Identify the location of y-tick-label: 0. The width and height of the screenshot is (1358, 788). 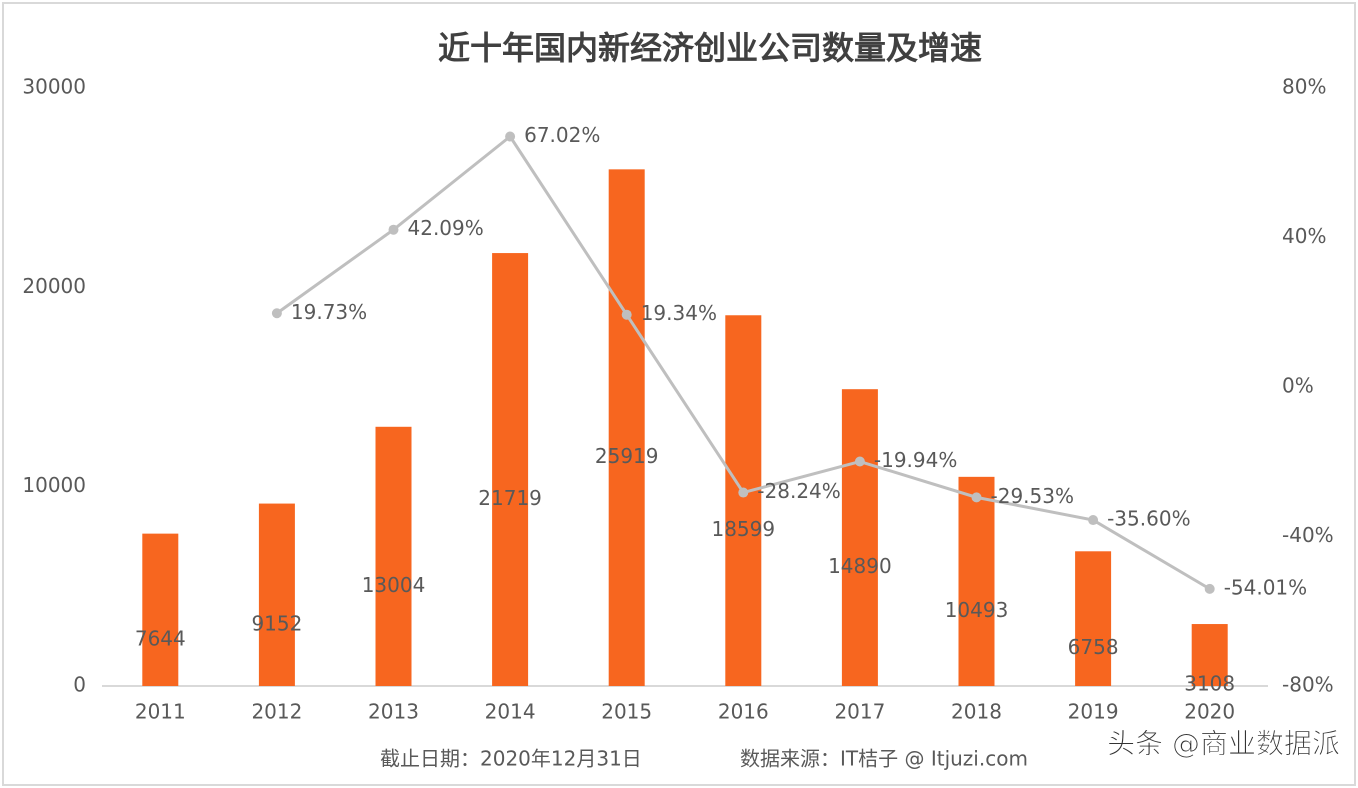
(79, 685).